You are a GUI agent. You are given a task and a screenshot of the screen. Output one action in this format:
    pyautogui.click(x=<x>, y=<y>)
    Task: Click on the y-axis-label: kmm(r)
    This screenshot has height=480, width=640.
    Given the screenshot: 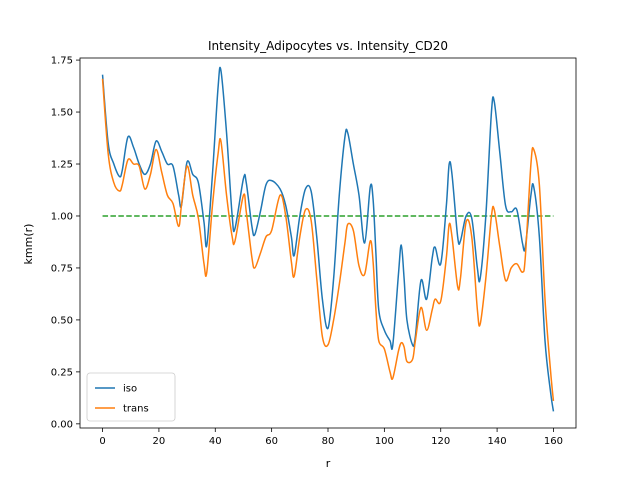 What is the action you would take?
    pyautogui.click(x=28, y=244)
    